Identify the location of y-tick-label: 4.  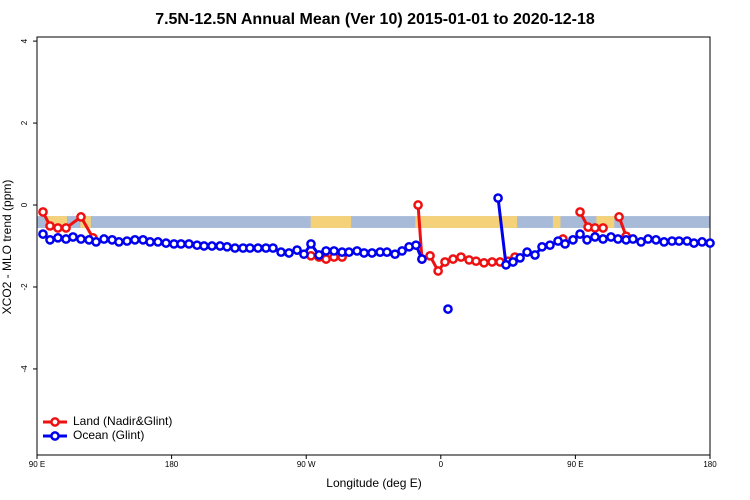
(24, 40).